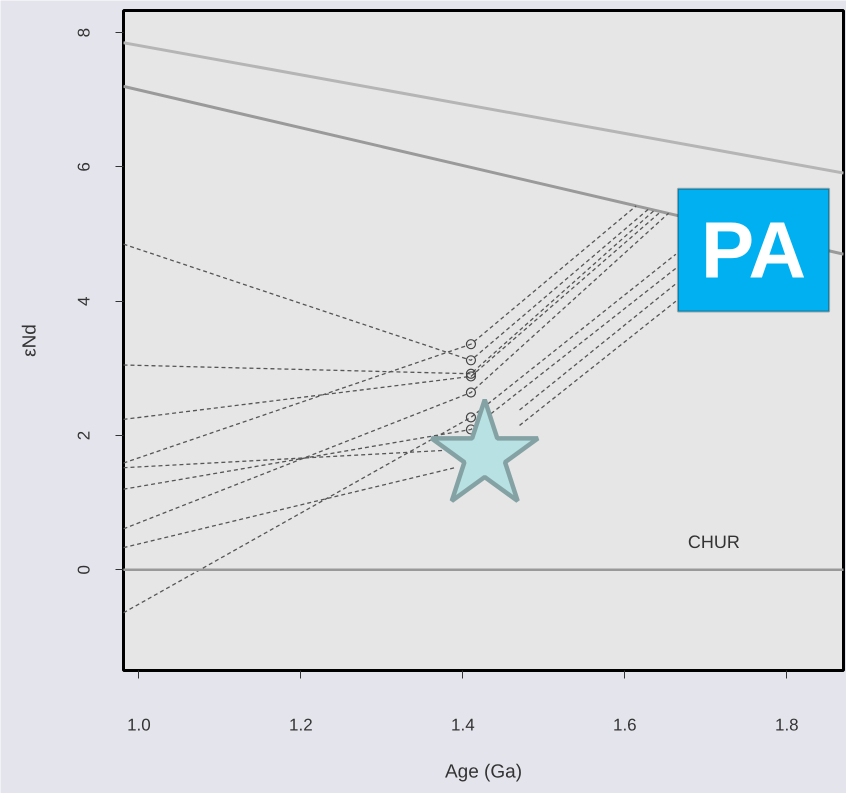  Describe the element at coordinates (714, 542) in the screenshot. I see `ref-line-label: CHUR` at that location.